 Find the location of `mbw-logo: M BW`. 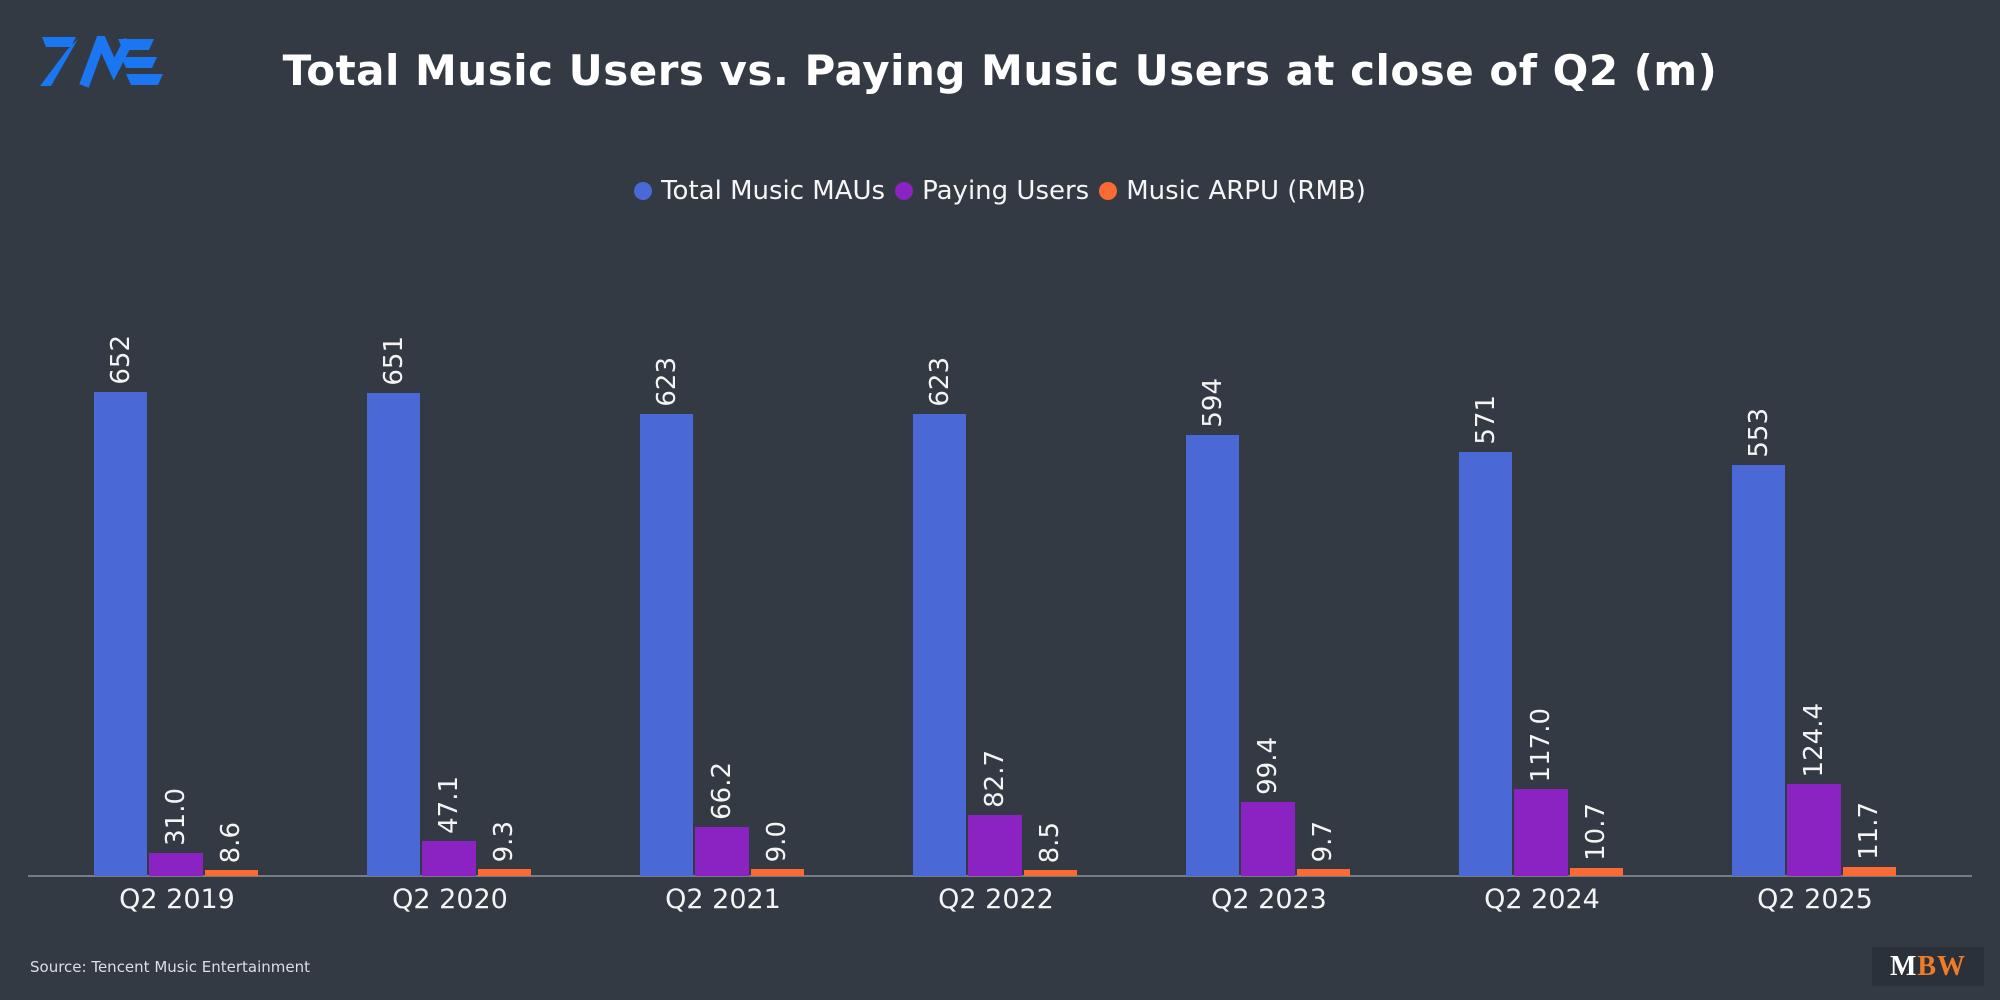

mbw-logo: M BW is located at coordinates (1928, 966).